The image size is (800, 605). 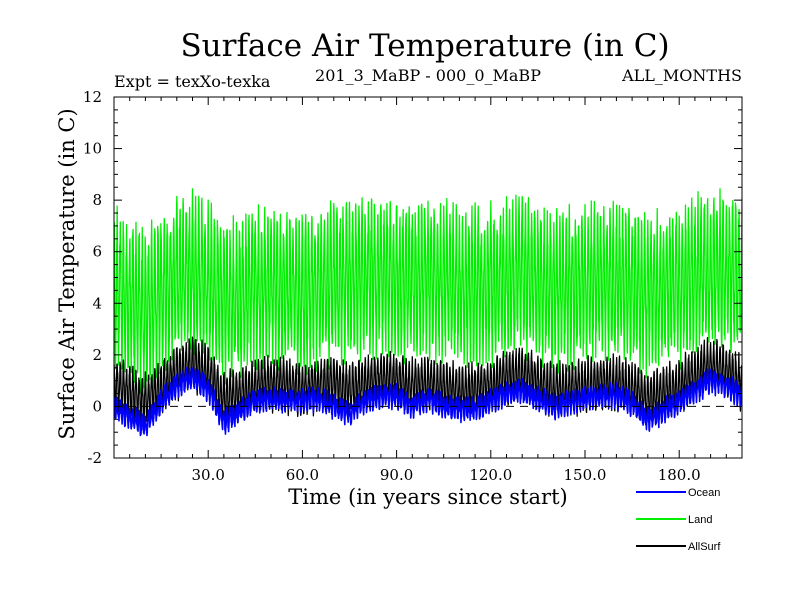 What do you see at coordinates (94, 458) in the screenshot?
I see `y-tick-label: -2` at bounding box center [94, 458].